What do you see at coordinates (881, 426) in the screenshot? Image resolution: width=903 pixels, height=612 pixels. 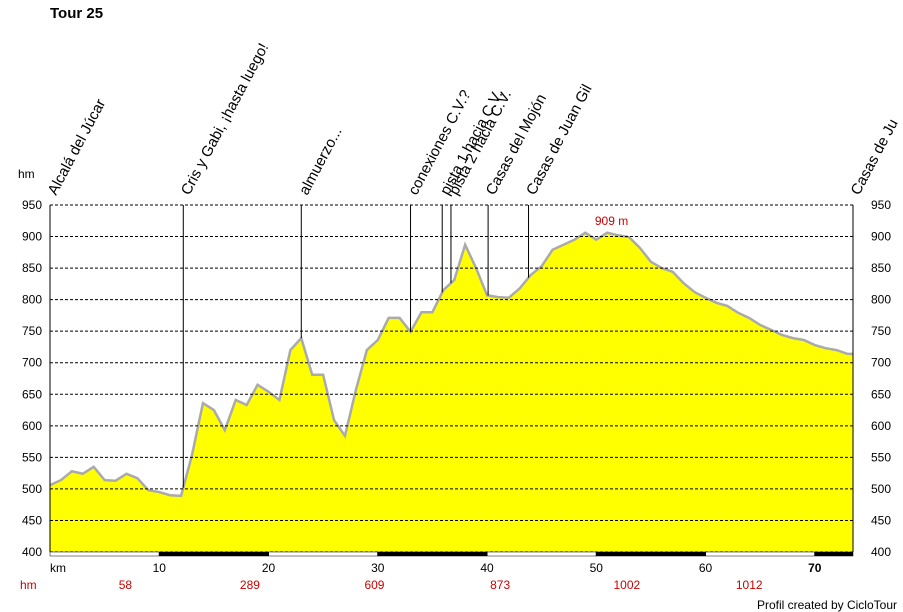 I see `y-tick-label-right: 600` at bounding box center [881, 426].